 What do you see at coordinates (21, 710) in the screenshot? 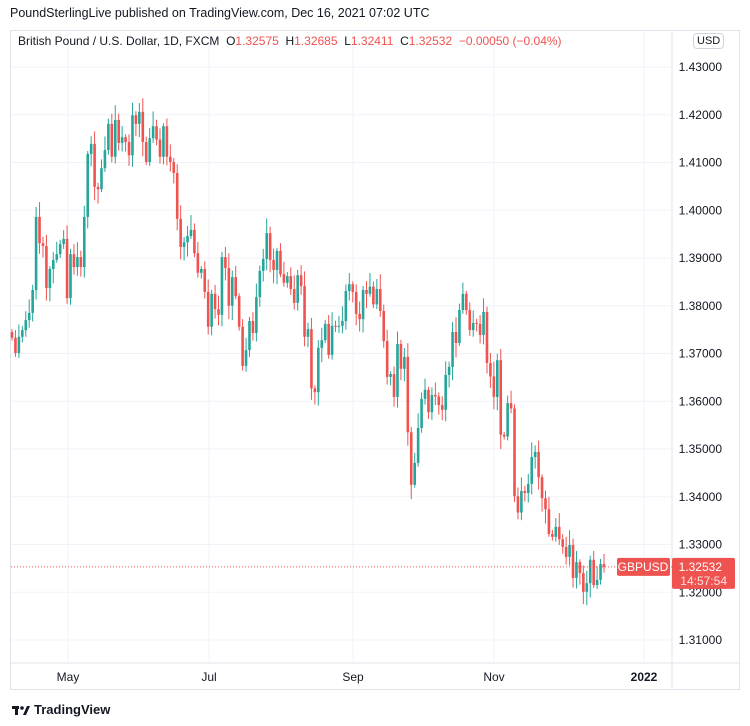
I see `tradingview-logo-icon` at bounding box center [21, 710].